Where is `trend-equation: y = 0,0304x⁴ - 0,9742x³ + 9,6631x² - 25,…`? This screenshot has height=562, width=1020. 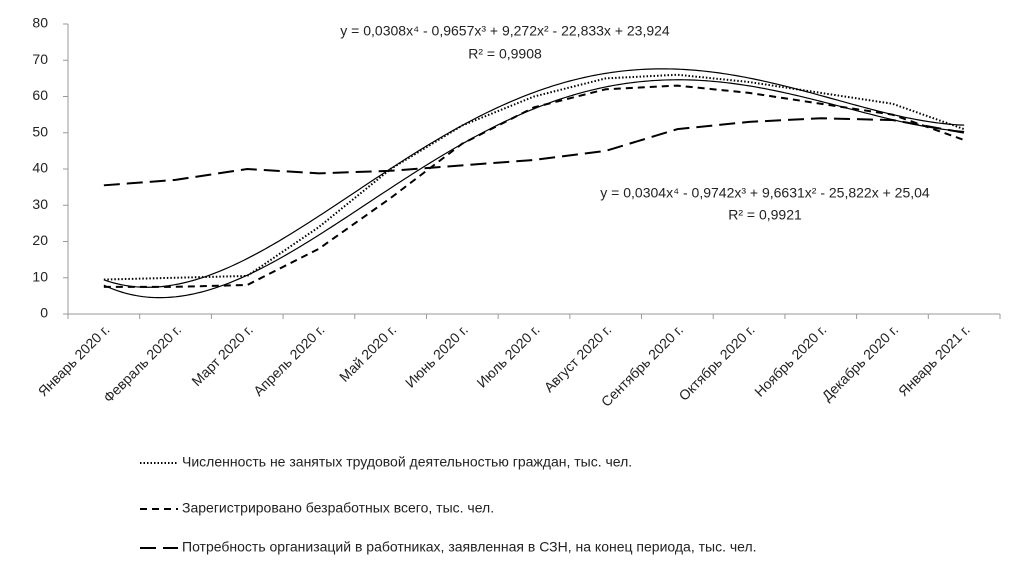 trend-equation: y = 0,0304x⁴ - 0,9742x³ + 9,6631x² - 25,… is located at coordinates (765, 193).